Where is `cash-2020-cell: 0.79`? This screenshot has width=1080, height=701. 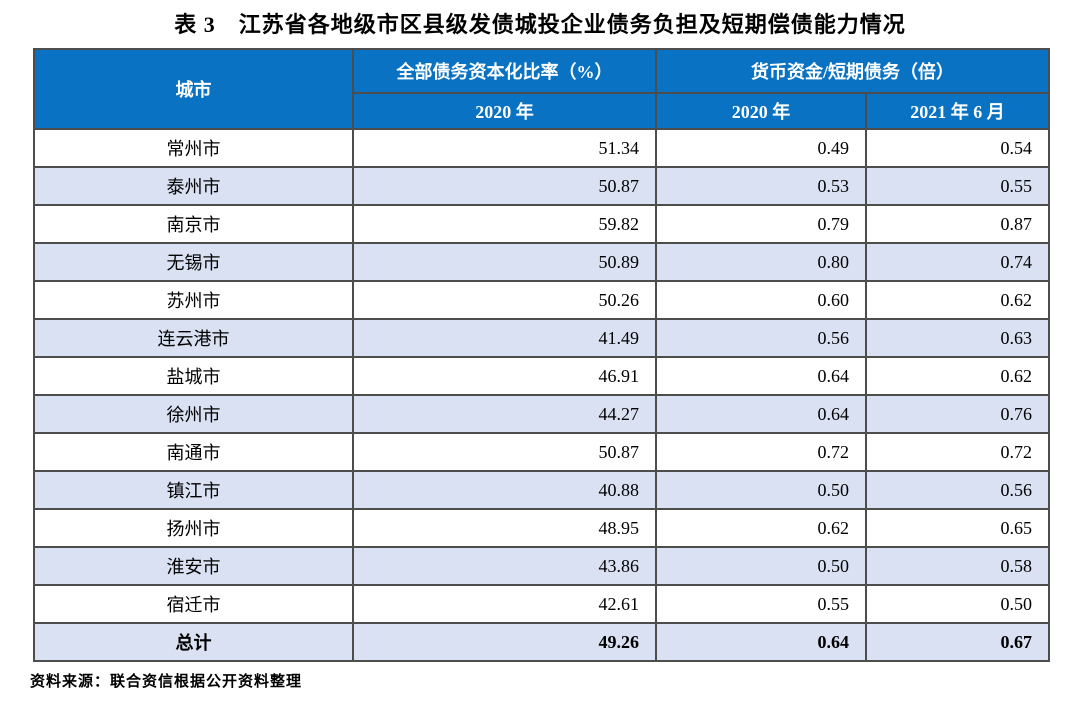
cash-2020-cell: 0.79 is located at coordinates (761, 224).